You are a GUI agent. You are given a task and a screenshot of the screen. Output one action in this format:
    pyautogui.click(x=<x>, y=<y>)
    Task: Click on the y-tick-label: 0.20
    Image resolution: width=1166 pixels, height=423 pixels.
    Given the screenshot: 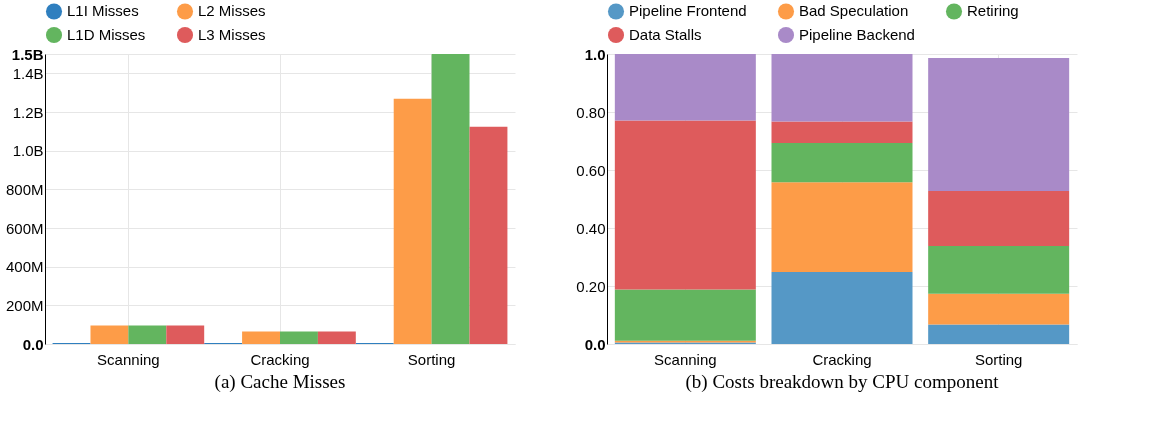 What is the action you would take?
    pyautogui.click(x=591, y=286)
    